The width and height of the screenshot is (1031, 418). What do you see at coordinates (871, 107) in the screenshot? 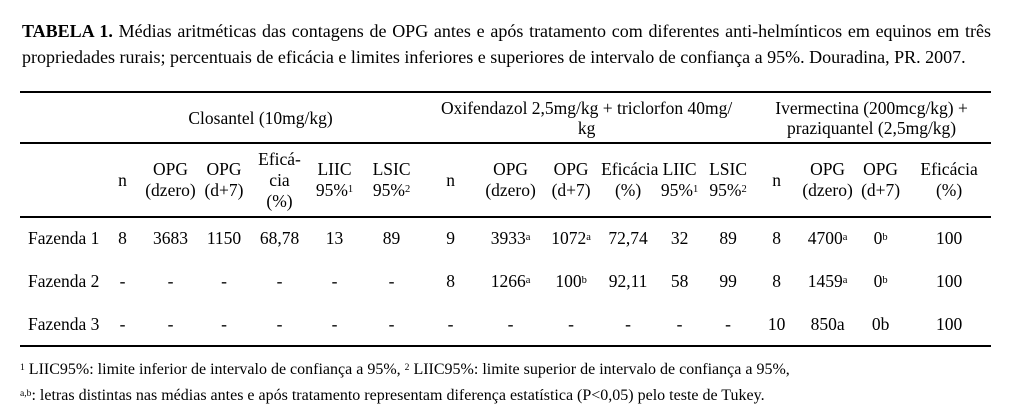
I see `group-header-line: Ivermectina (200mcg/kg) +` at bounding box center [871, 107].